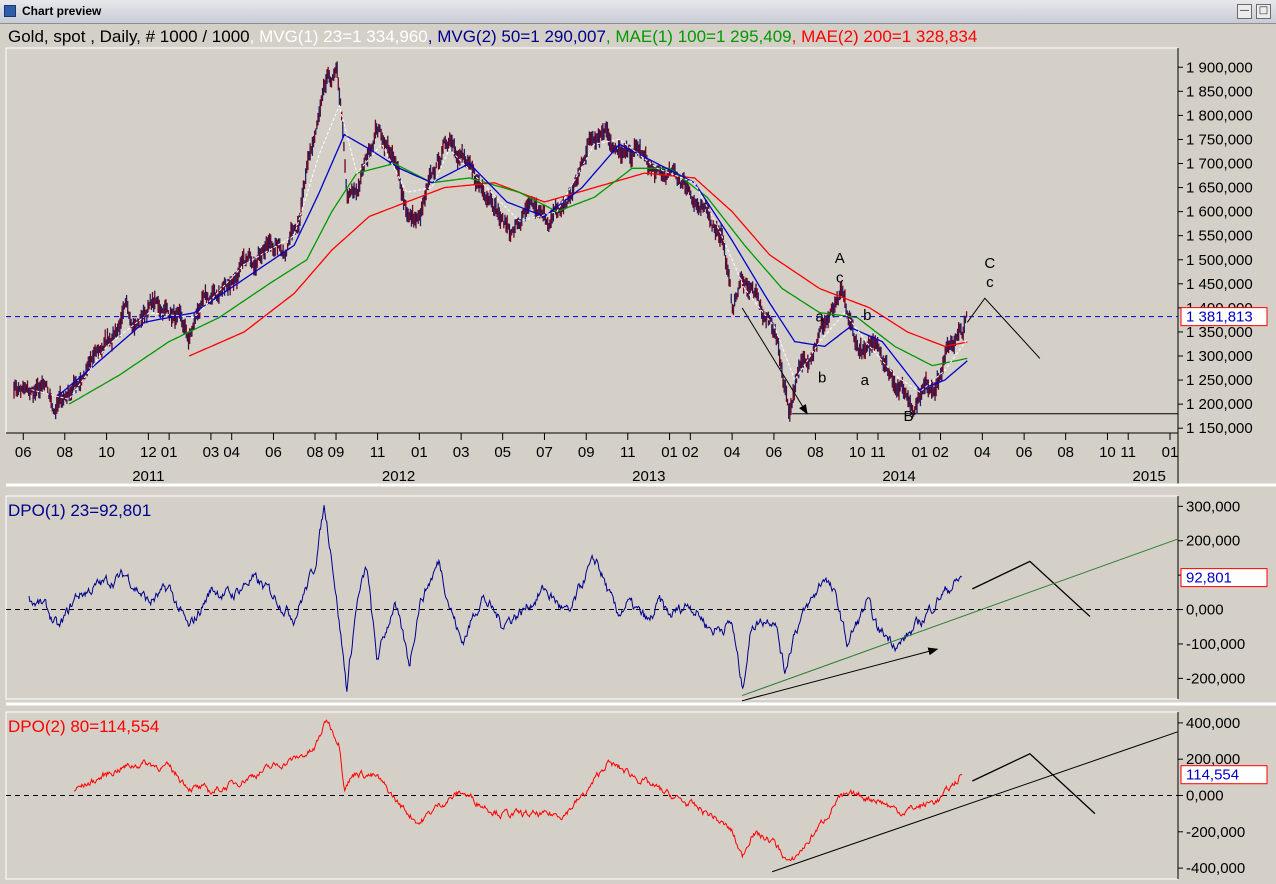  What do you see at coordinates (10, 11) in the screenshot?
I see `app-icon` at bounding box center [10, 11].